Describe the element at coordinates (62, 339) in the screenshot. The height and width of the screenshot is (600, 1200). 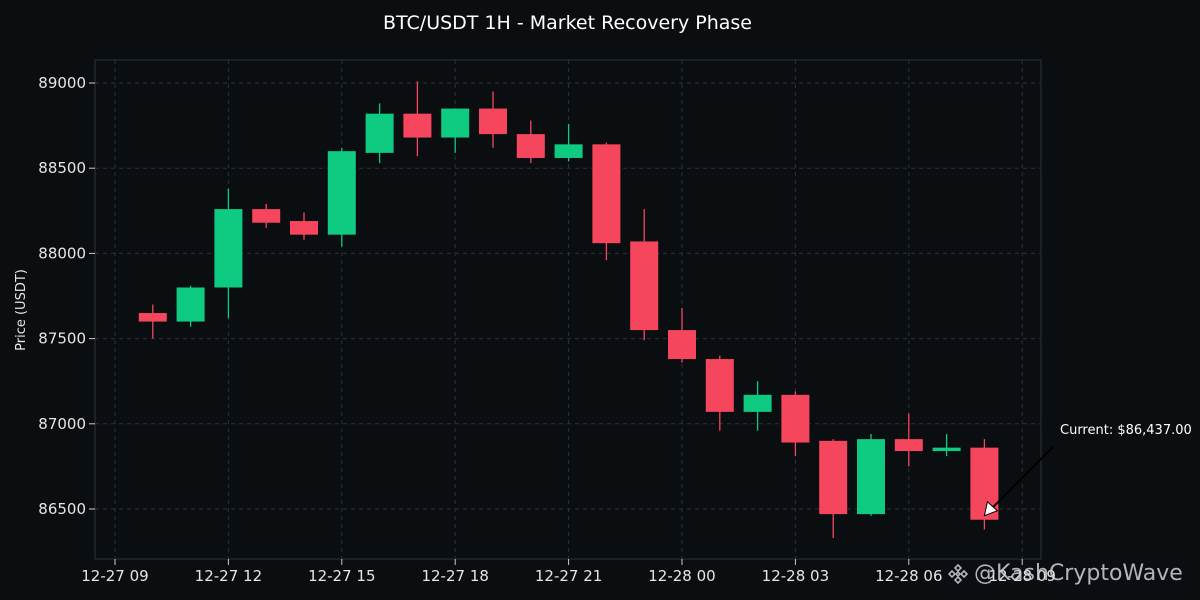
I see `y-tick-label: 87500` at that location.